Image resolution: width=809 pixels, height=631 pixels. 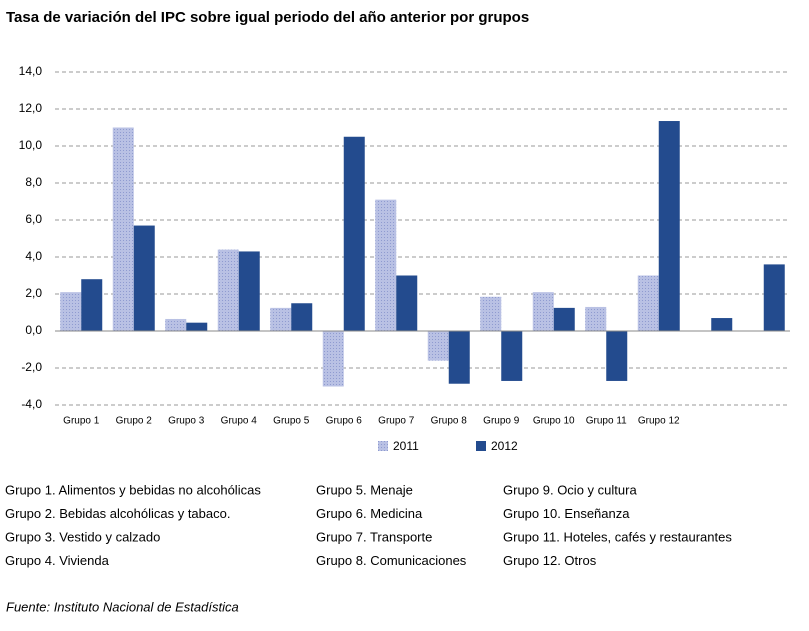 What do you see at coordinates (369, 513) in the screenshot?
I see `group-note: Grupo 6. Medicina` at bounding box center [369, 513].